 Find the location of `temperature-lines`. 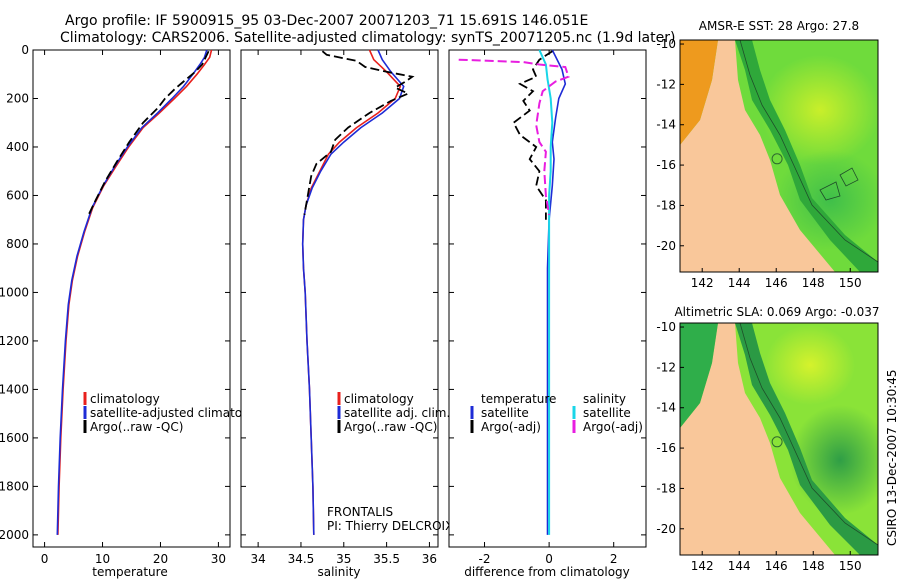

temperature-lines is located at coordinates (134, 292).